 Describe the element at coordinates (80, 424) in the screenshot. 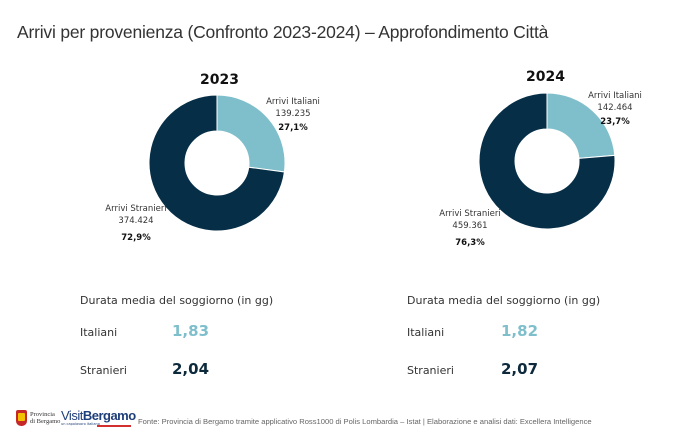

I see `logo-visit-tagline: un capolavoro italiano` at that location.